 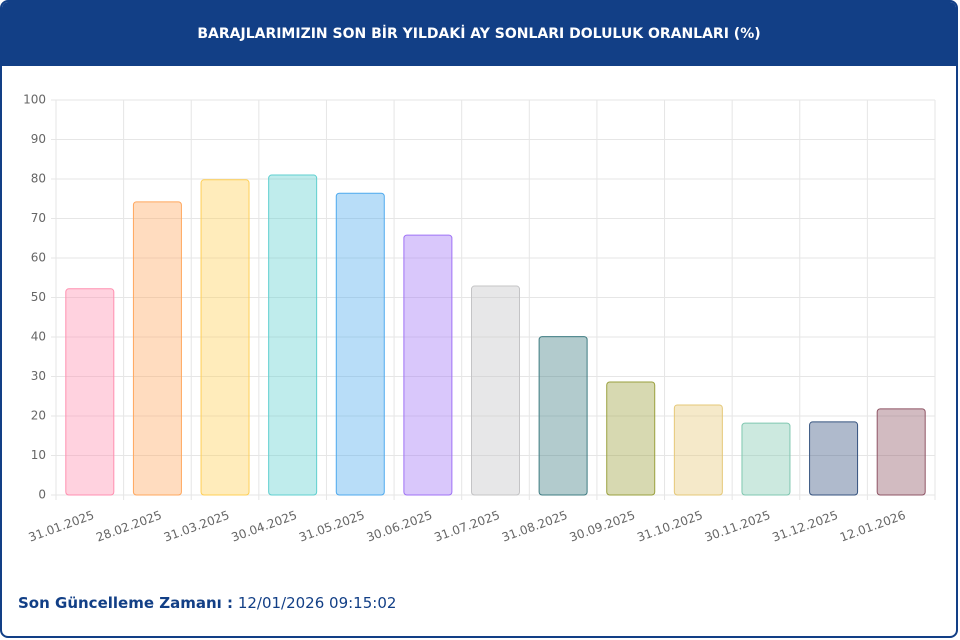 What do you see at coordinates (317, 603) in the screenshot?
I see `footer-value: 12/01/2026 09:15:02` at bounding box center [317, 603].